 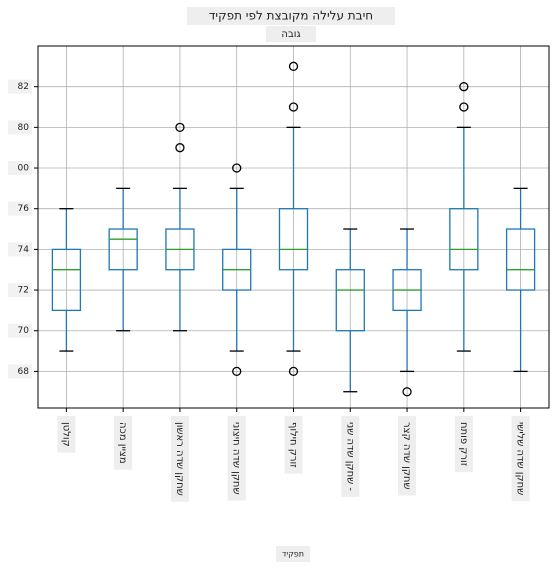 I want to click on y-tick-label: 70, so click(x=24, y=331).